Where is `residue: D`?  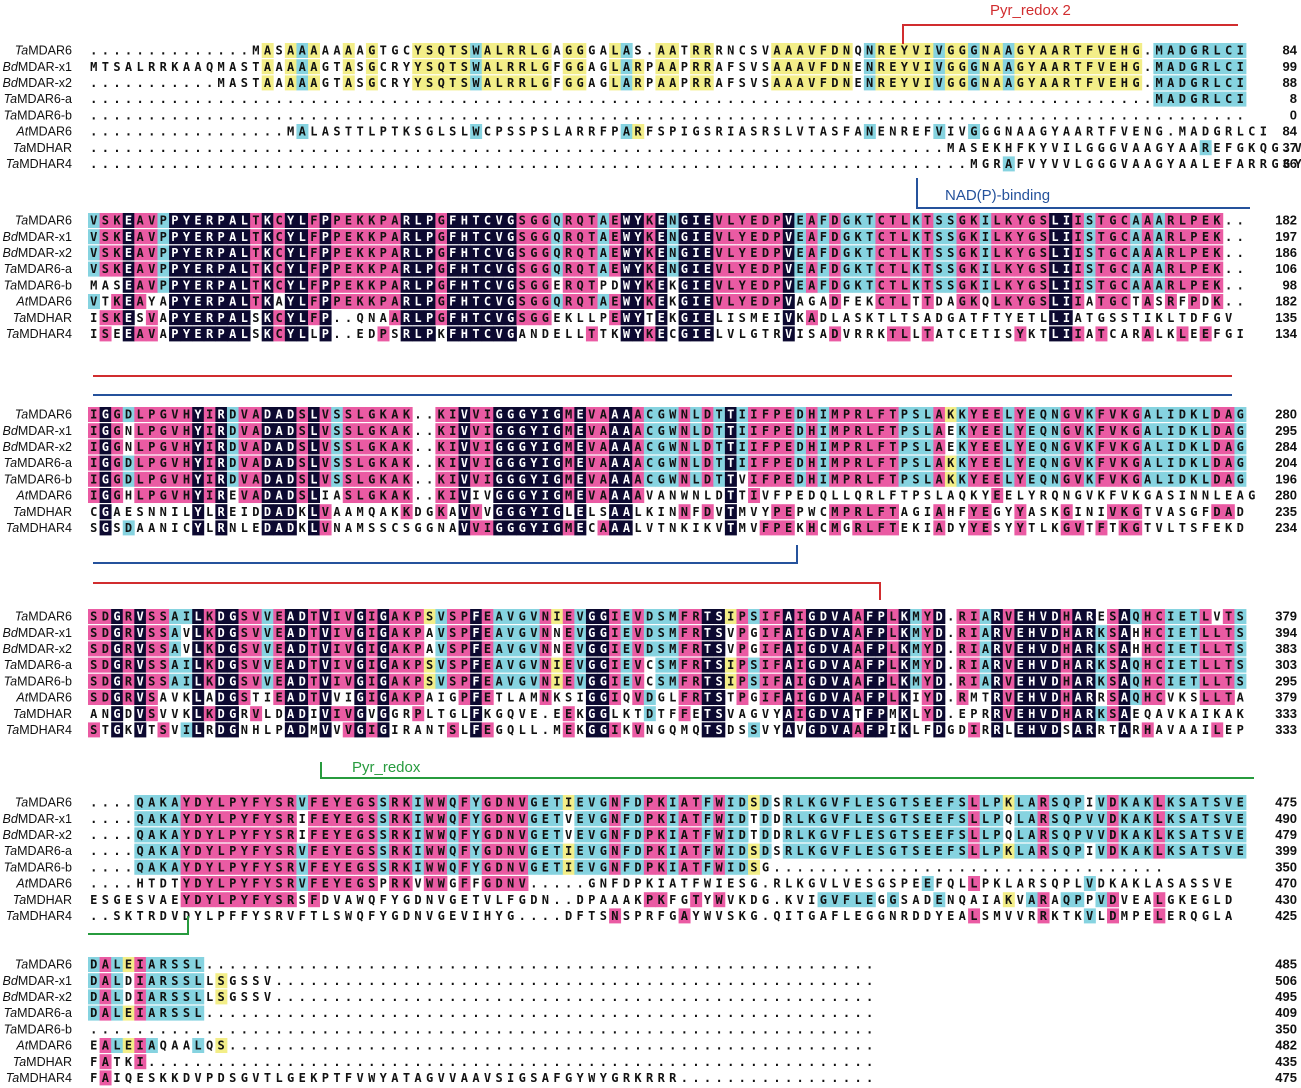 residue: D is located at coordinates (707, 463).